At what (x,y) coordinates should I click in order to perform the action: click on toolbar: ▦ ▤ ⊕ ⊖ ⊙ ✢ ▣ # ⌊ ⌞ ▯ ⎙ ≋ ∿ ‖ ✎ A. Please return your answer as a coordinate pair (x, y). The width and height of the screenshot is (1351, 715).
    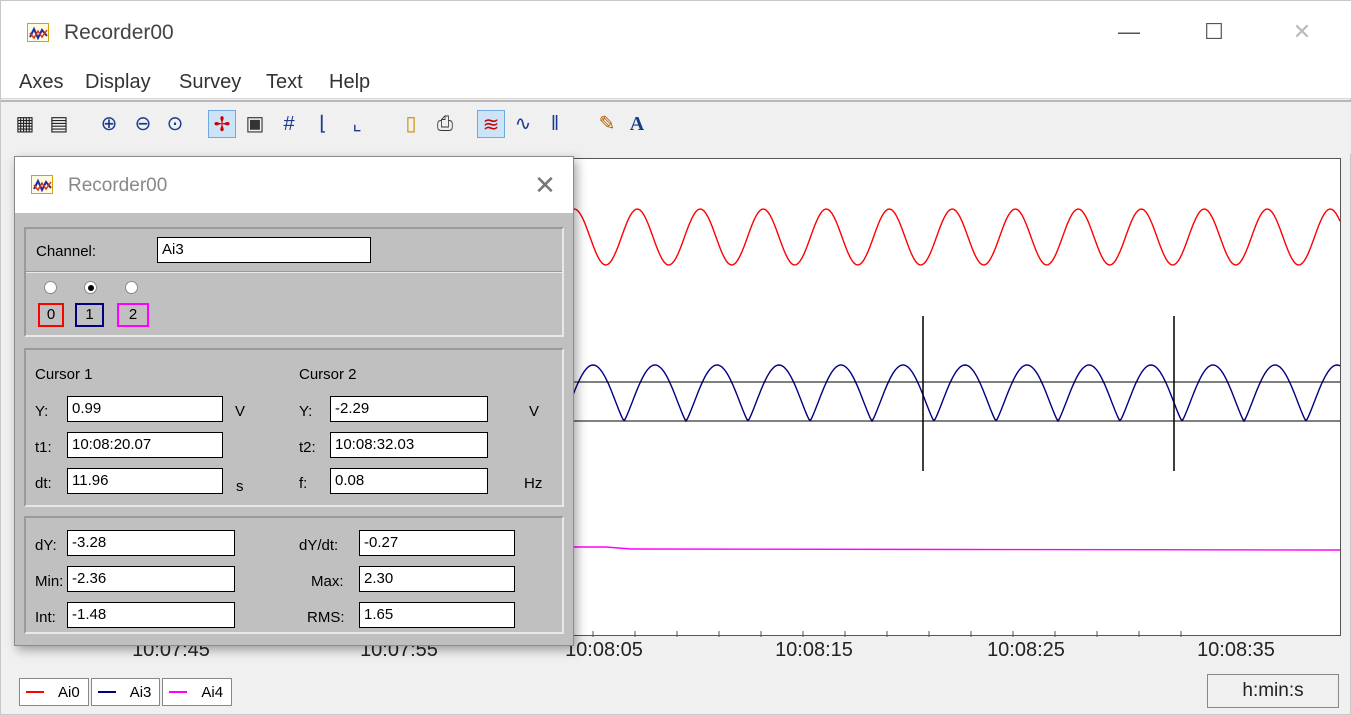
    Looking at the image, I should click on (676, 127).